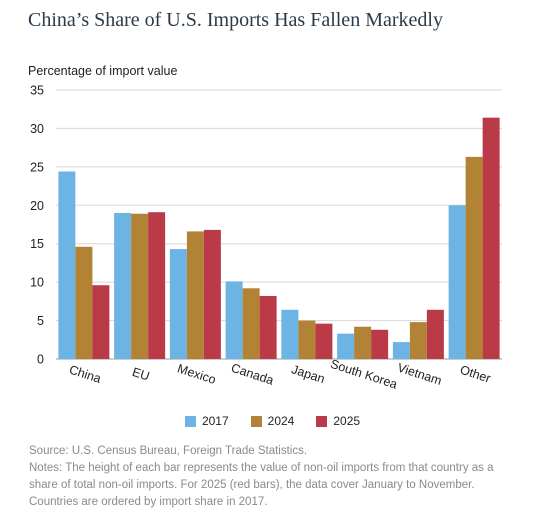 This screenshot has width=545, height=527. Describe the element at coordinates (234, 320) in the screenshot. I see `bar-canada-2017` at that location.